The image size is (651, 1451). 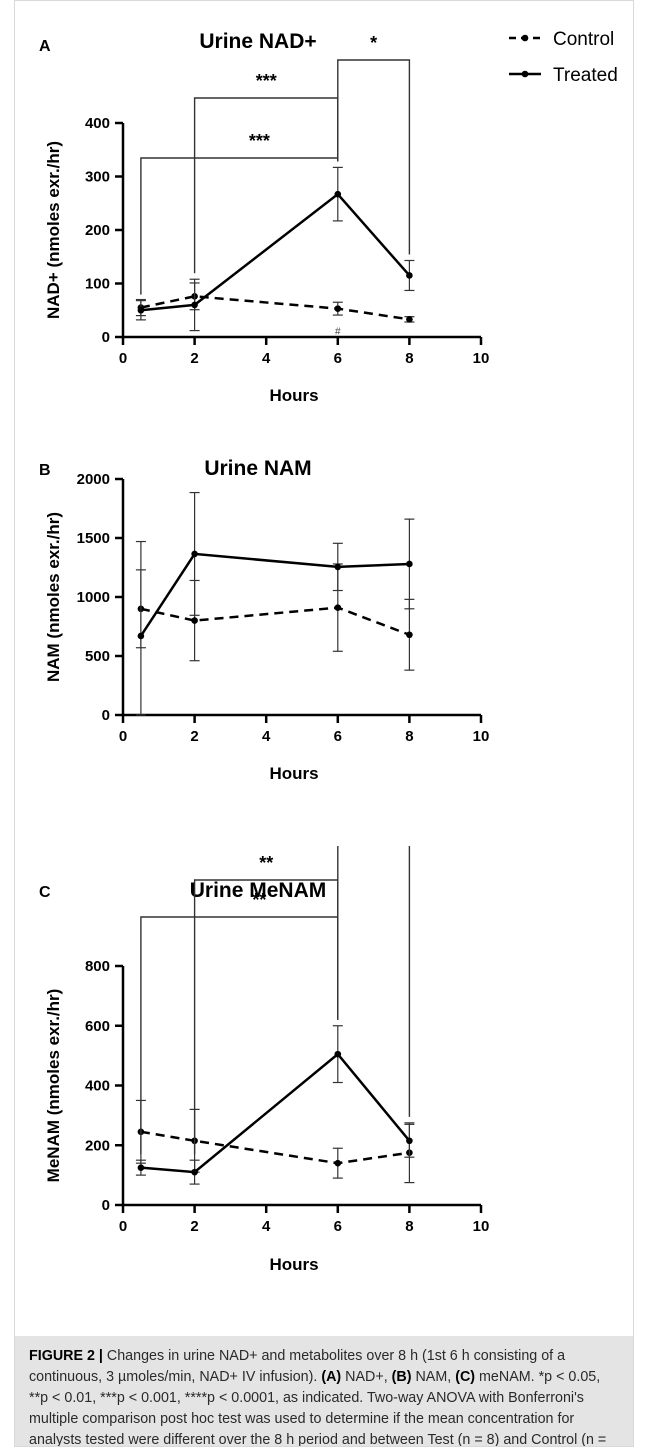 What do you see at coordinates (293, 1264) in the screenshot?
I see `panel-c-x-axis-label: Hours` at bounding box center [293, 1264].